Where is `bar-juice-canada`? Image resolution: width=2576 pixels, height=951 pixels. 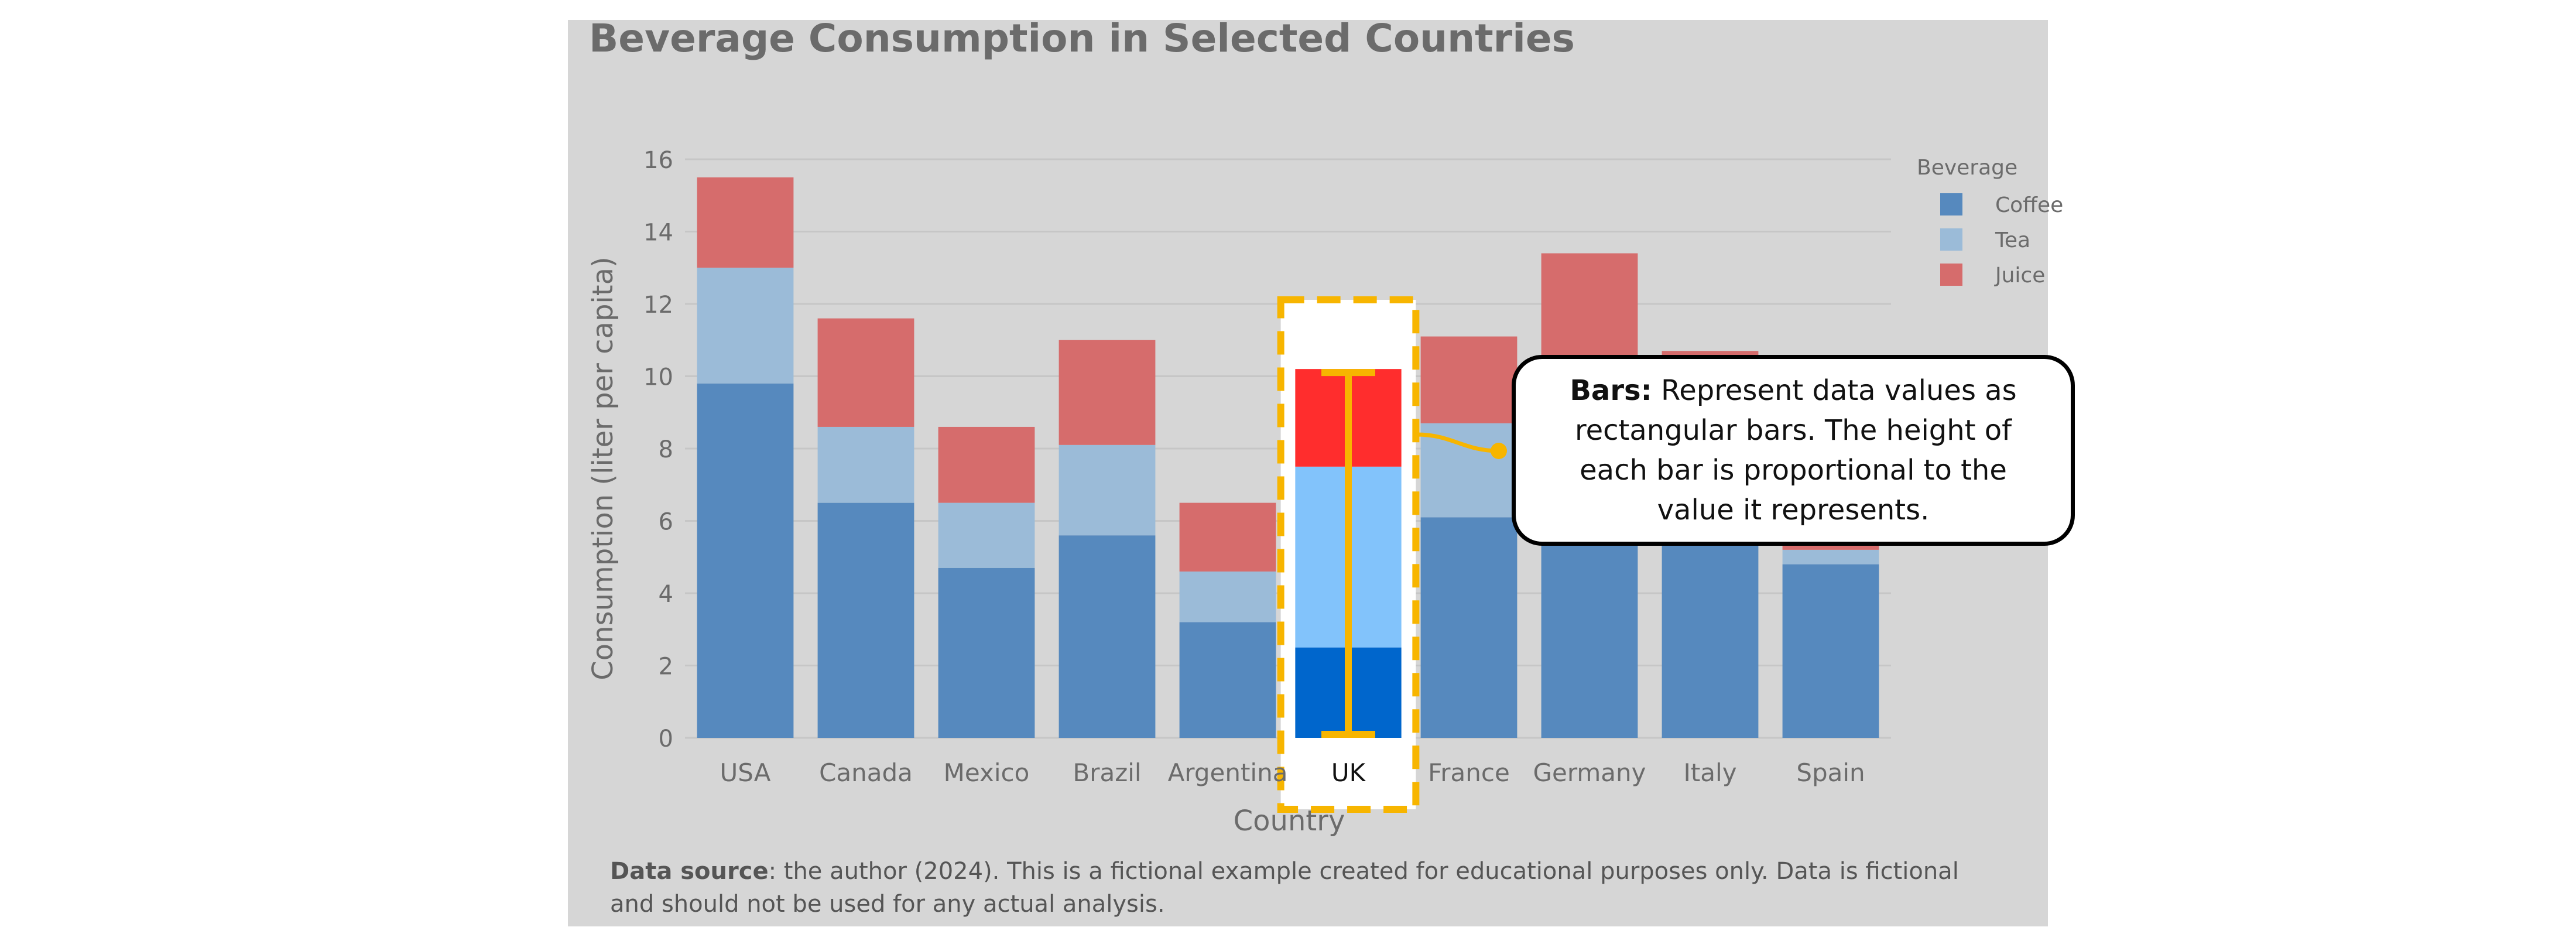 bar-juice-canada is located at coordinates (865, 372).